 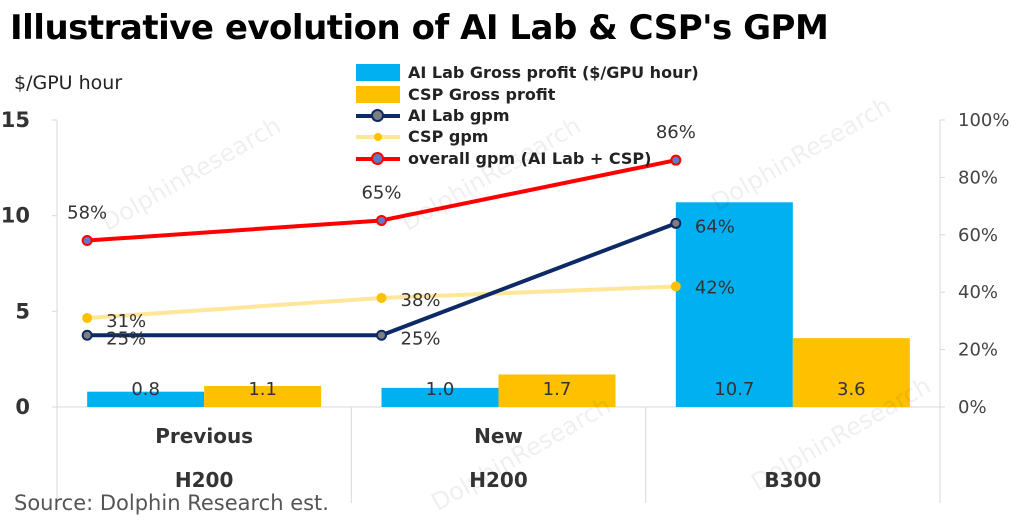 I want to click on y2-tick-label: 80%, so click(x=978, y=177).